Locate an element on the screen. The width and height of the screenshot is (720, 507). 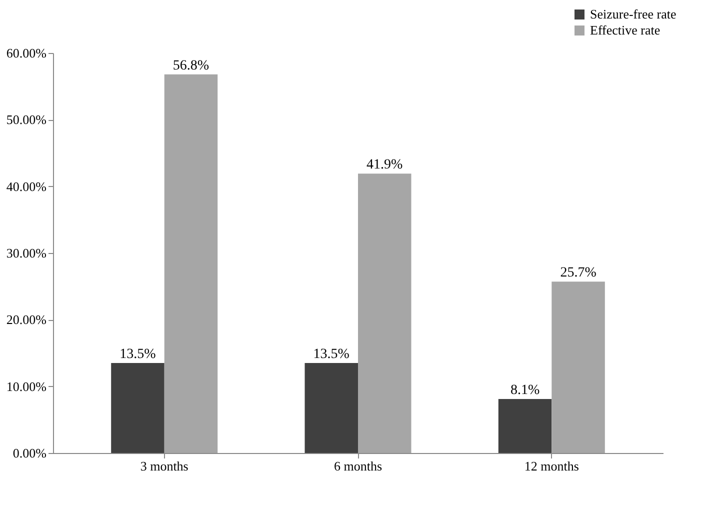
legend-label: Effective rate is located at coordinates (625, 30).